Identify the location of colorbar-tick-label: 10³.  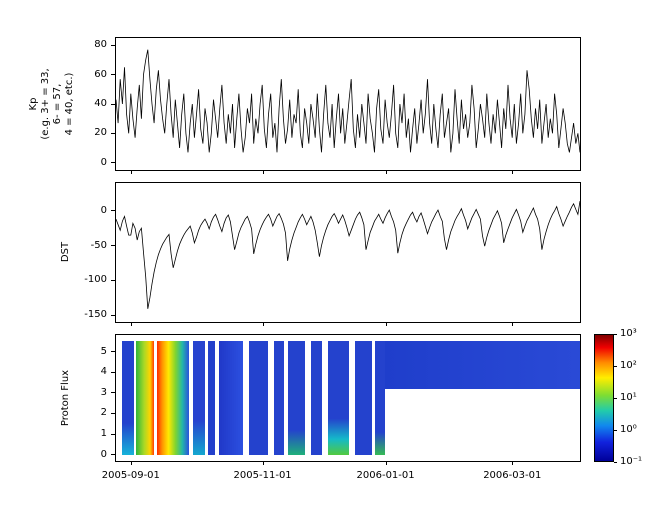
(628, 333).